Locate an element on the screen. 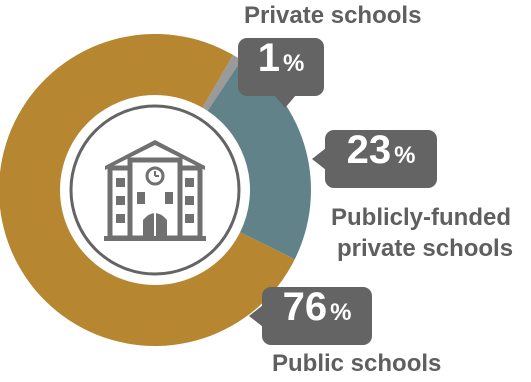 The image size is (531, 382). private-schools-label: Private schools is located at coordinates (333, 15).